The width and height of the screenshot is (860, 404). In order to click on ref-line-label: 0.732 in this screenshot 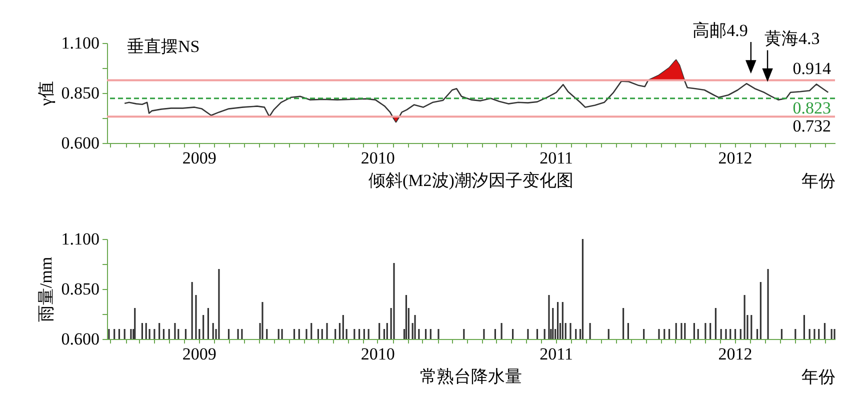, I will do `click(811, 126)`.